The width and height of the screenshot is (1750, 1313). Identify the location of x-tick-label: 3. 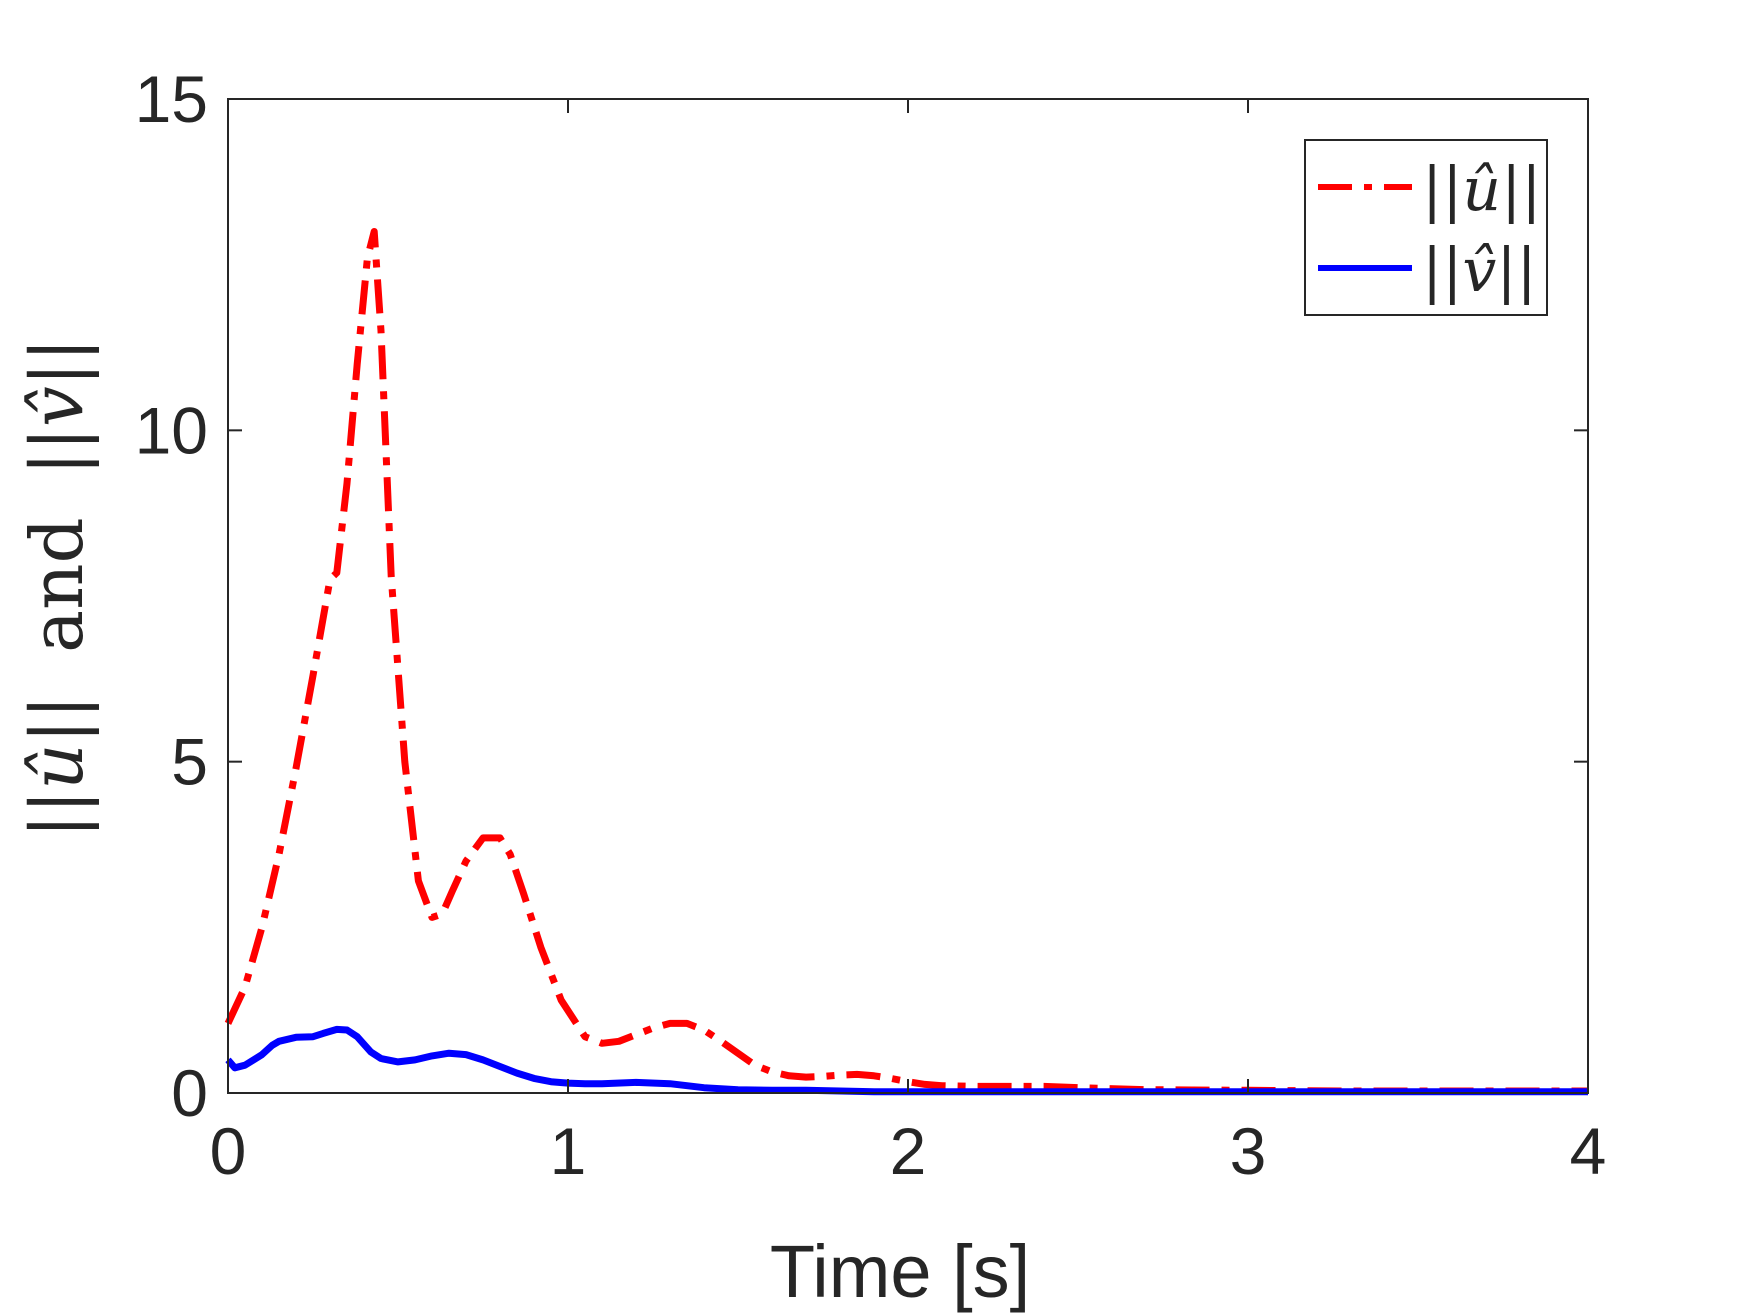
(1248, 1151).